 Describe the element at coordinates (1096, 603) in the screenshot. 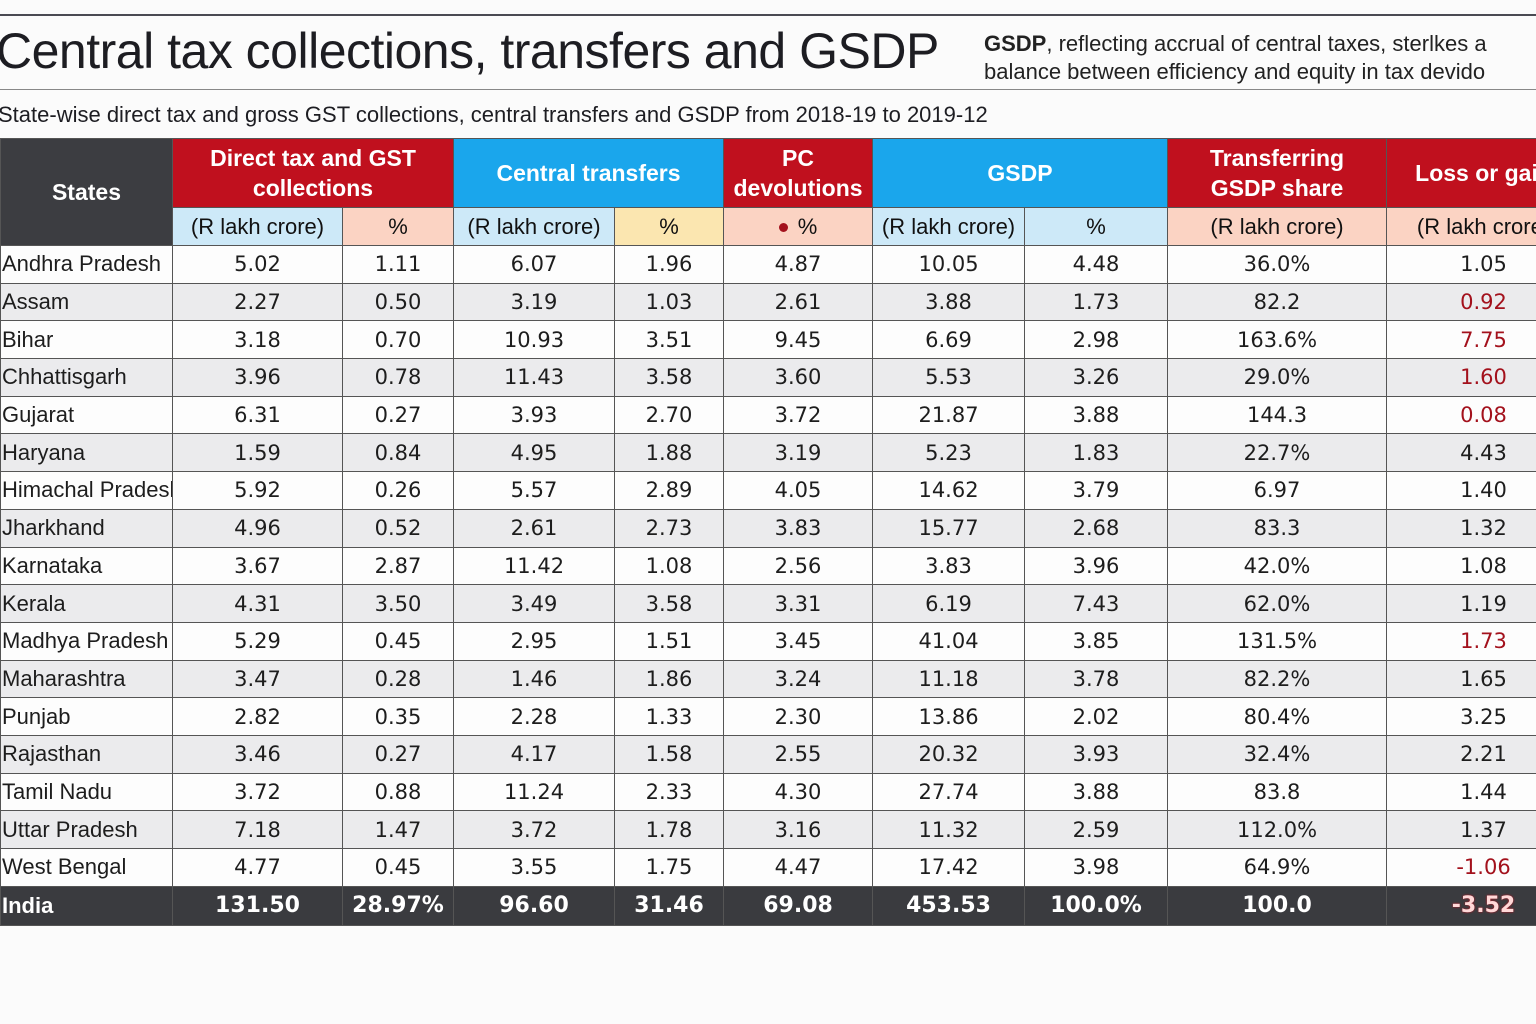

I see `value-cell: 7.43` at that location.